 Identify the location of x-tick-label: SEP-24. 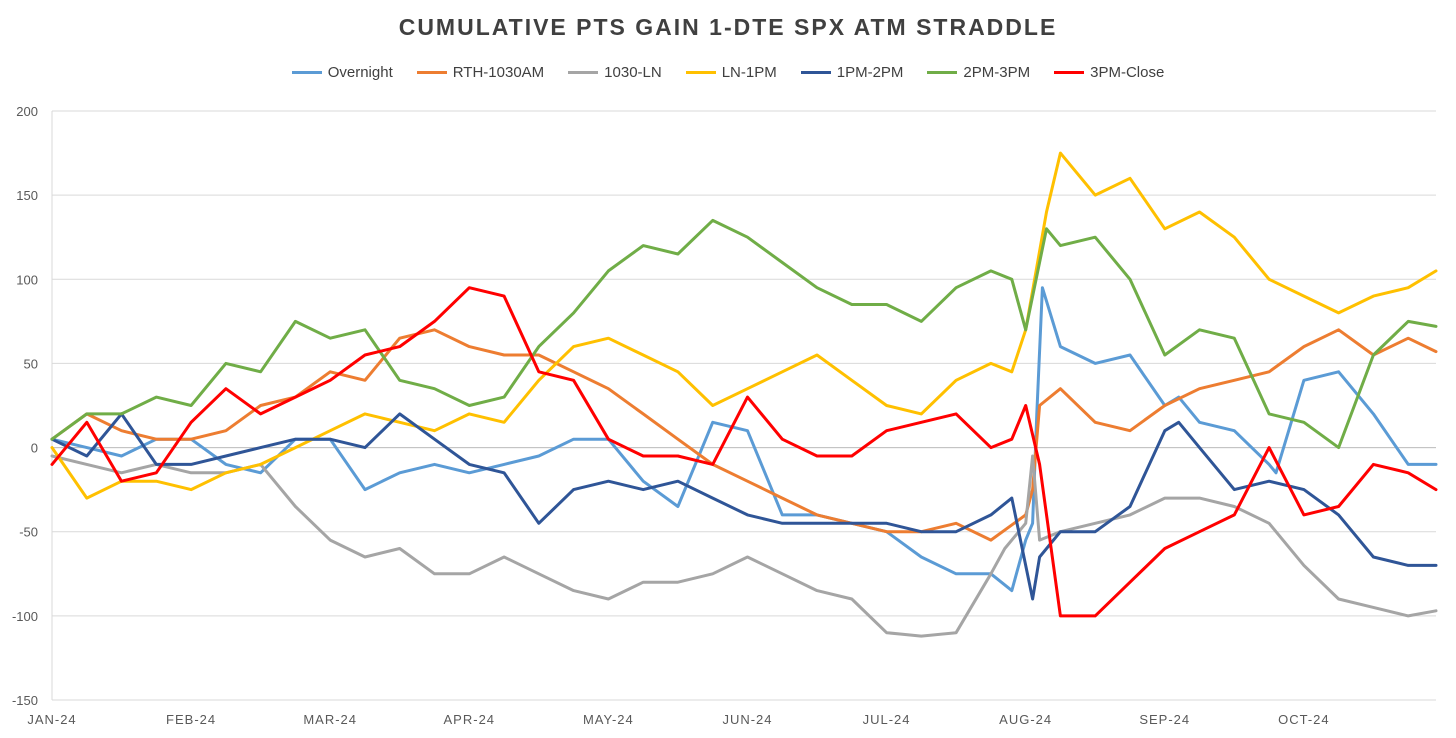
(1164, 719).